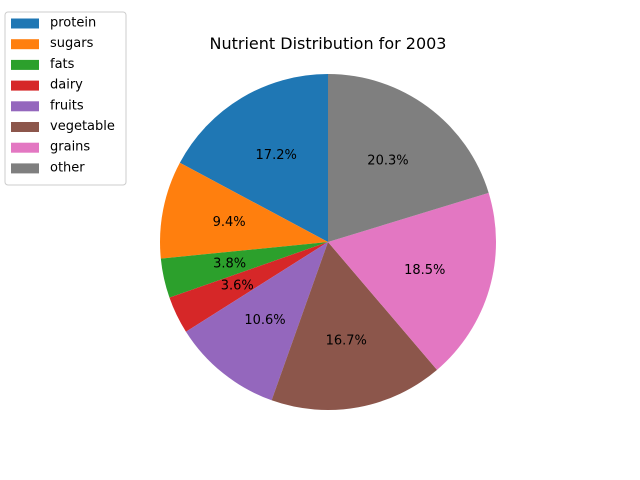 The height and width of the screenshot is (480, 640). What do you see at coordinates (25, 85) in the screenshot?
I see `legend-swatch-dairy` at bounding box center [25, 85].